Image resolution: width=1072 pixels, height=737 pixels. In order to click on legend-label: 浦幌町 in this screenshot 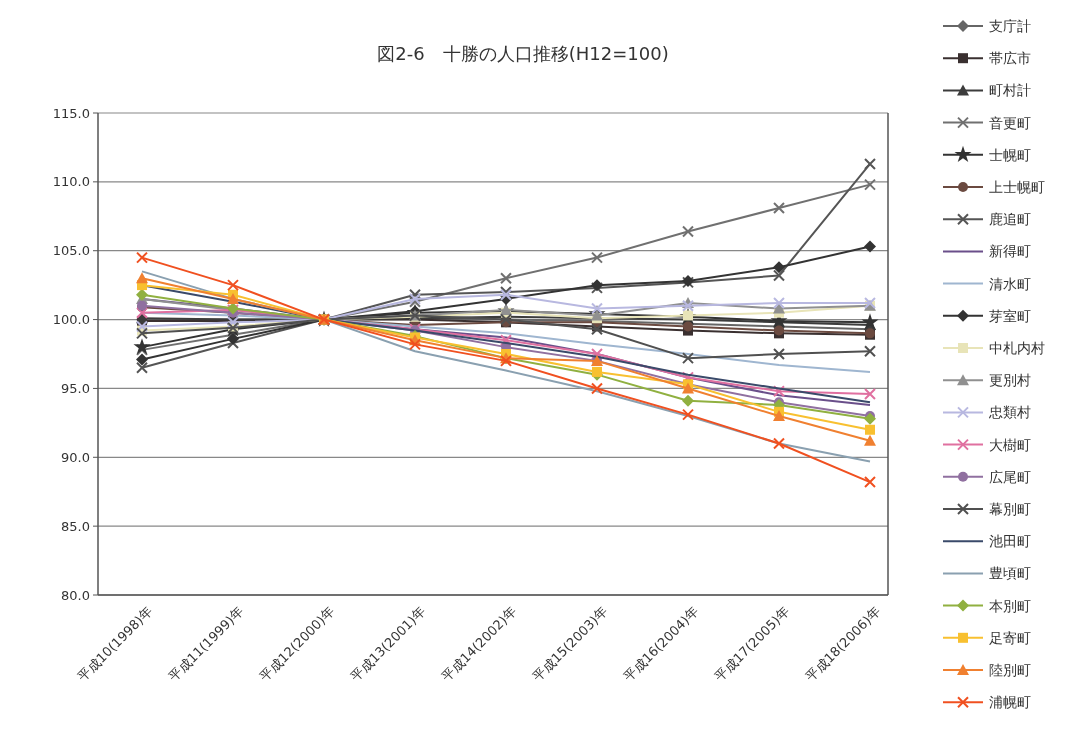, I will do `click(1010, 702)`.